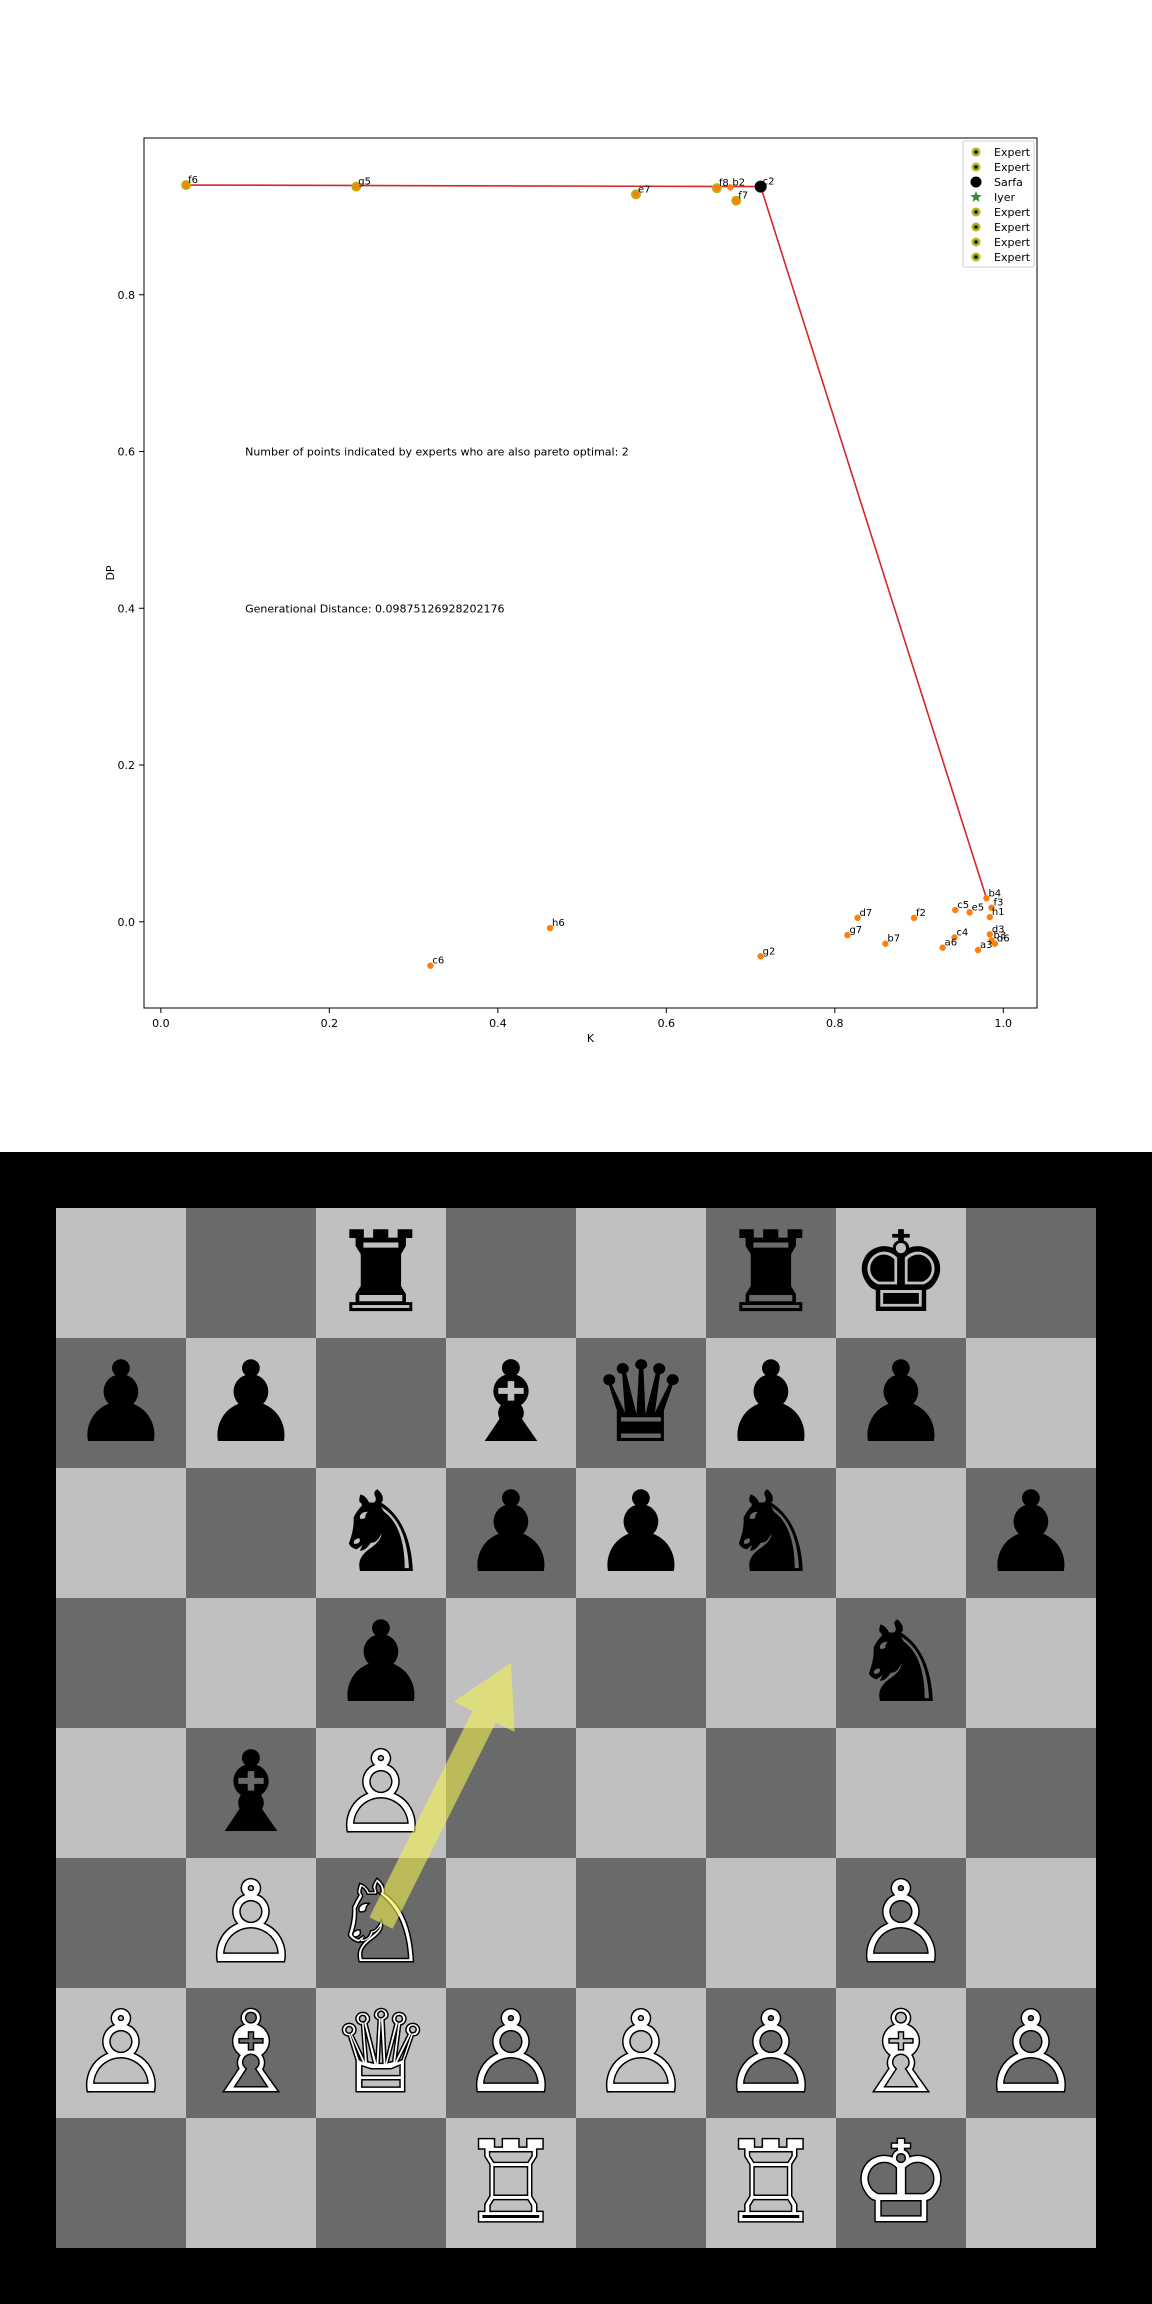  I want to click on white-piece: ♔, so click(900, 2183).